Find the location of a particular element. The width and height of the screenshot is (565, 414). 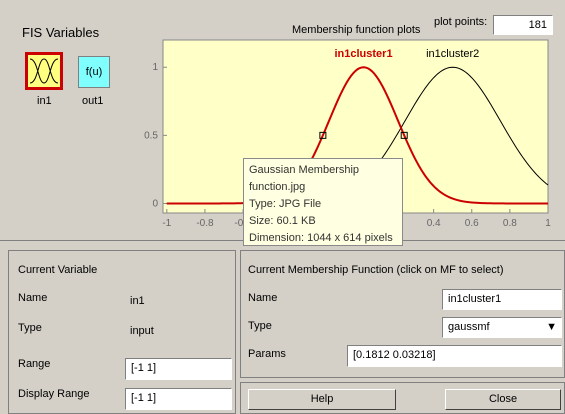

output-icon: f(u) is located at coordinates (94, 72).